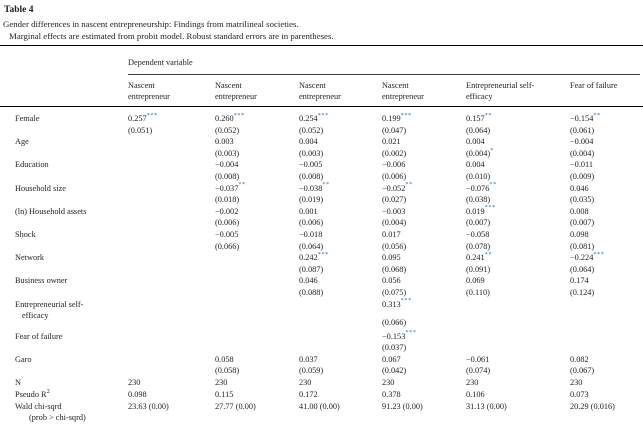 This screenshot has height=425, width=643. Describe the element at coordinates (424, 365) in the screenshot. I see `coef-cell: 0.067 (0.042)` at that location.